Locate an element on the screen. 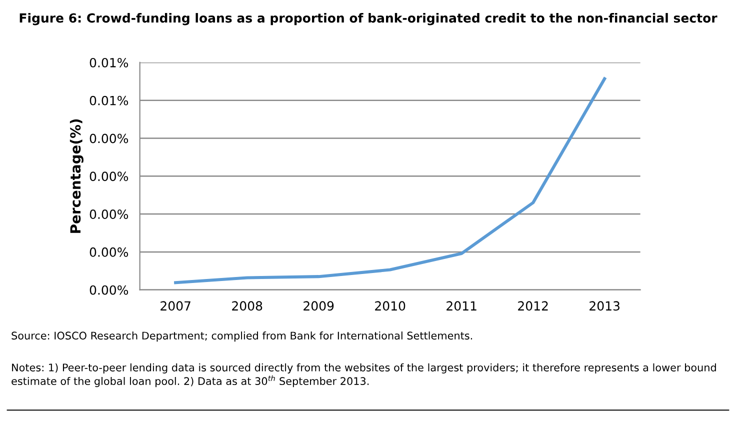  source-note: Source: IOSCO Research Department; complied from Bank for International Settlements. is located at coordinates (242, 337).